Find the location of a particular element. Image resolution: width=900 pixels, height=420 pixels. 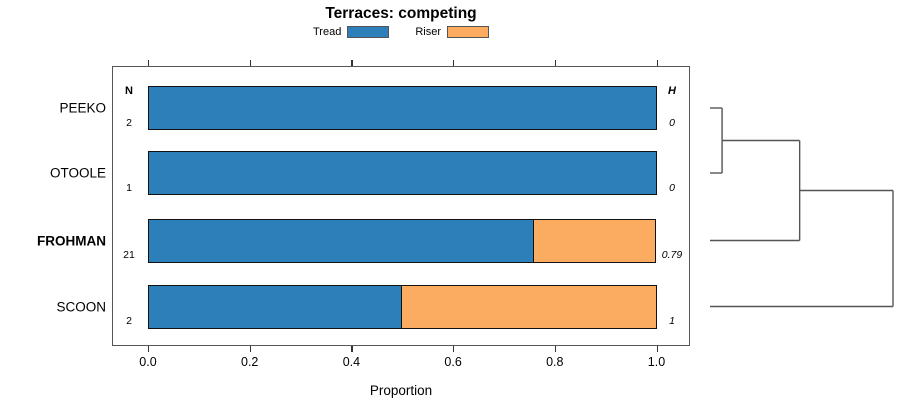

x-tick-label: 0.4 is located at coordinates (351, 362).